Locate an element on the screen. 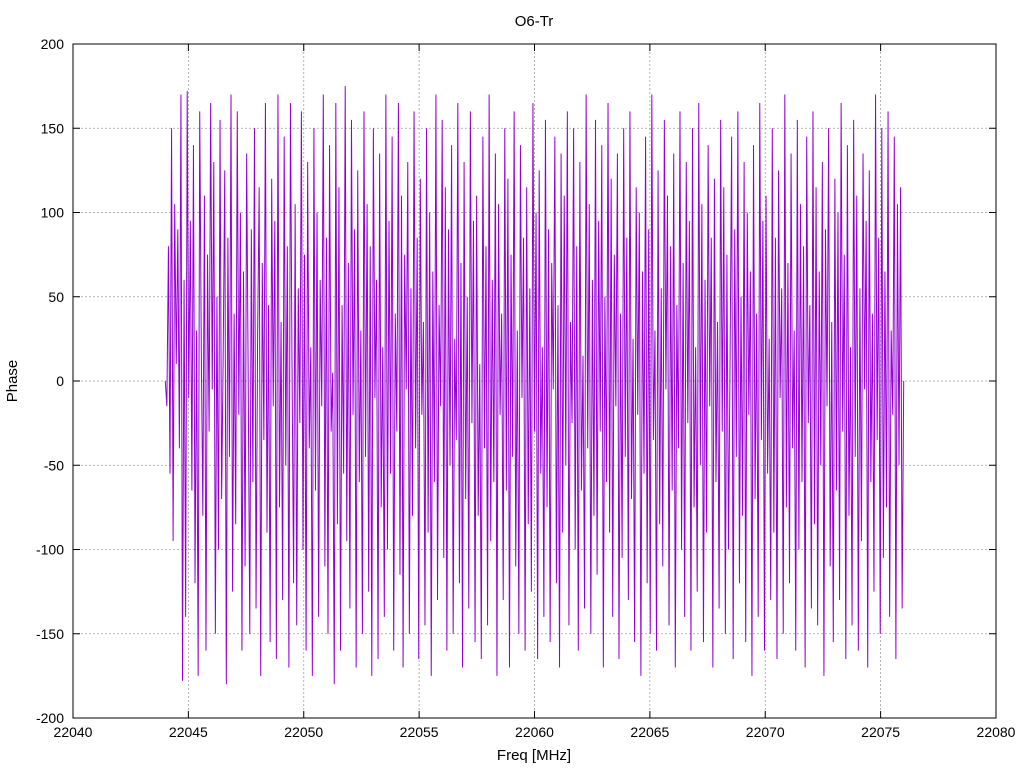  y-tick-label: 50 is located at coordinates (56, 297).